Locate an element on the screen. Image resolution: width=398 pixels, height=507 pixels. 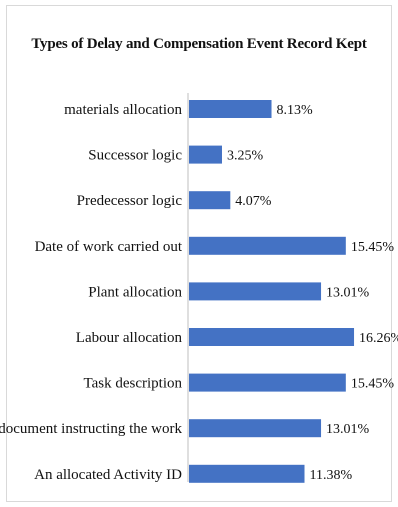
category-label: materials allocation is located at coordinates (123, 110).